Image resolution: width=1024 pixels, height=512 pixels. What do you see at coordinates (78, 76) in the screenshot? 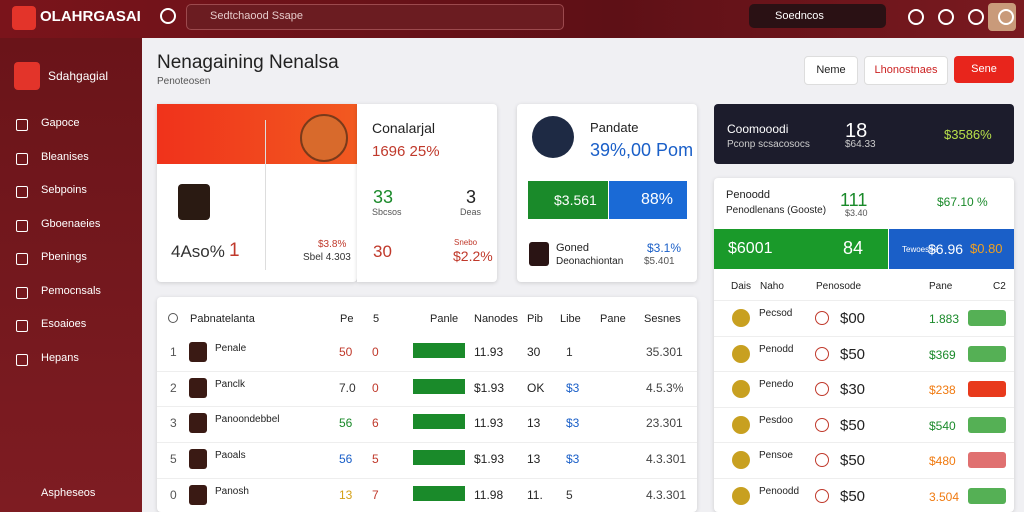
I see `brand: Sdahgagial` at bounding box center [78, 76].